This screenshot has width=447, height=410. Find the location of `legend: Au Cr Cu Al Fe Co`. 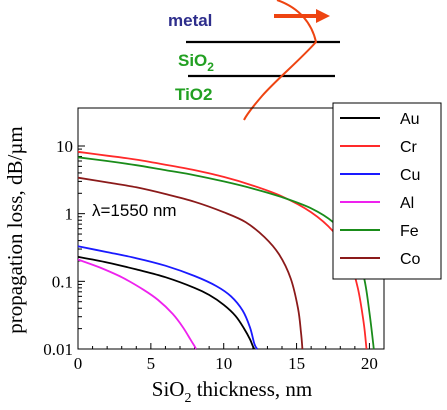

legend: Au Cr Cu Al Fe Co is located at coordinates (387, 191).